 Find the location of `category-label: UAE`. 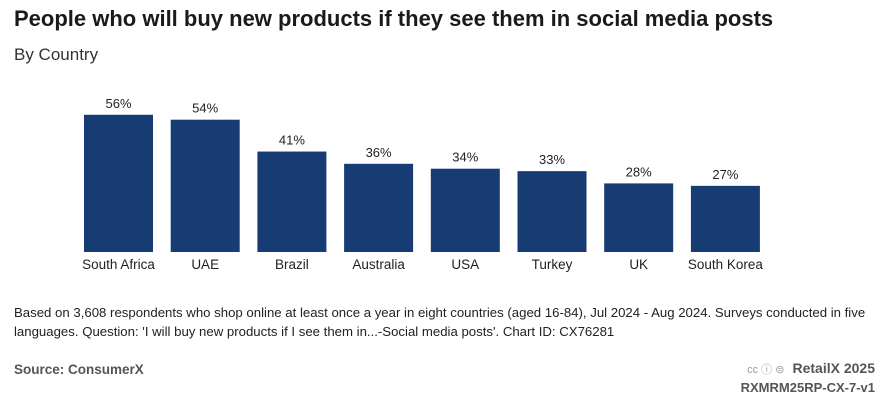

category-label: UAE is located at coordinates (205, 264).